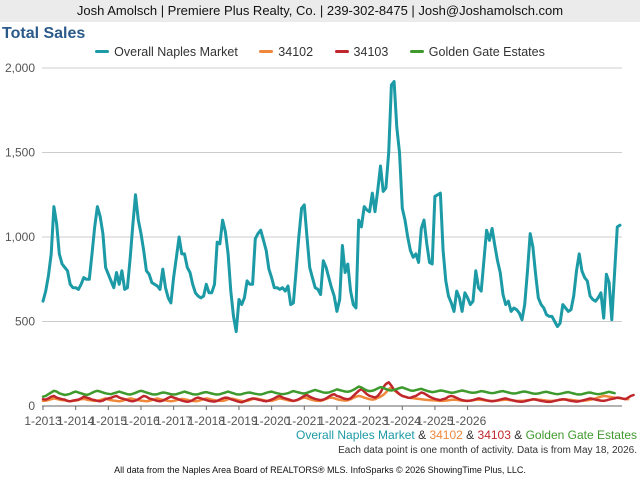 This screenshot has height=480, width=640. Describe the element at coordinates (403, 421) in the screenshot. I see `x-tick-label: 1-2024` at that location.